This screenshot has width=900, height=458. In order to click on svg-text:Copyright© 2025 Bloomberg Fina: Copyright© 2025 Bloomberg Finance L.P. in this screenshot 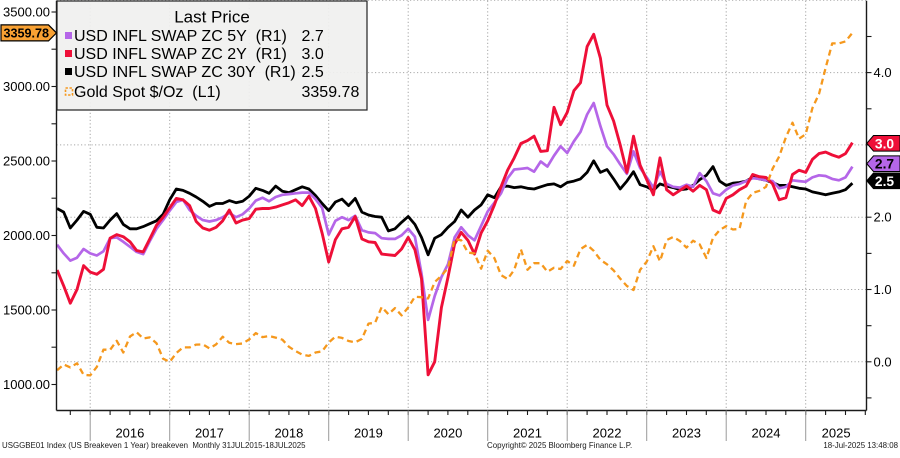, I will do `click(559, 445)`.